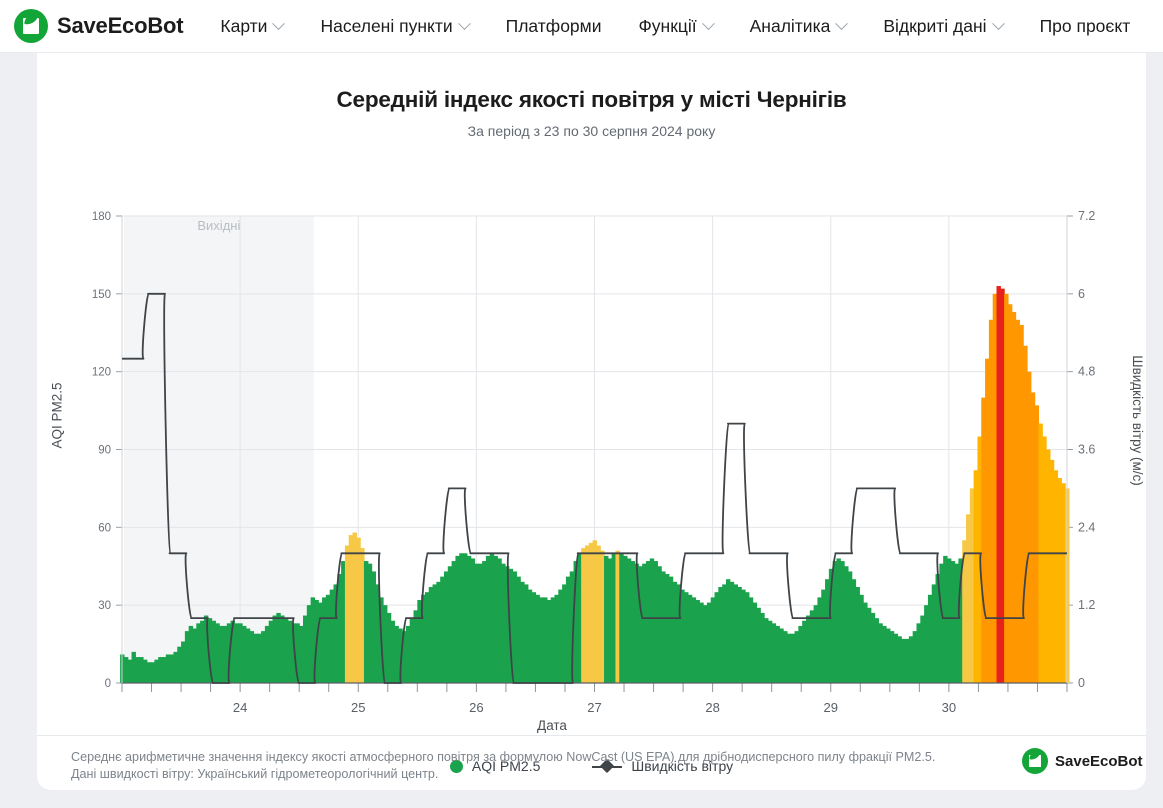 The image size is (1163, 808). I want to click on nav-item-label: Аналітика, so click(790, 25).